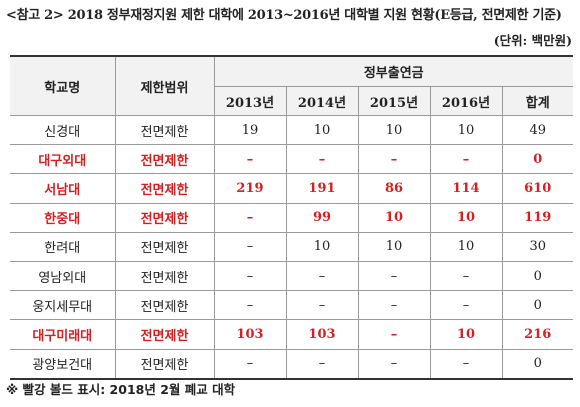  I want to click on table-row: 한려대 전면제한 –10 10 10 30, so click(291, 246).